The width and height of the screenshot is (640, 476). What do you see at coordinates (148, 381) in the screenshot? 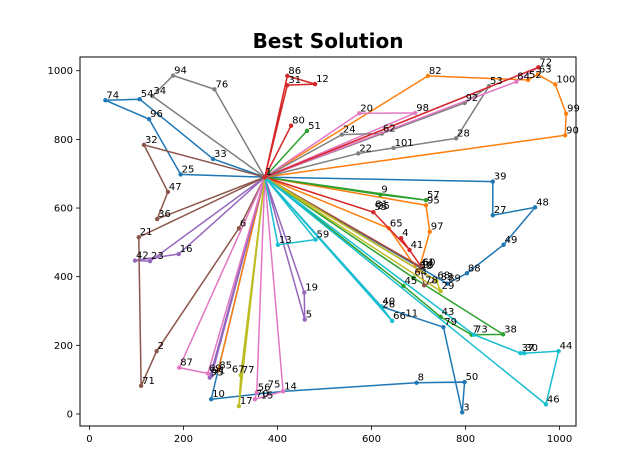
I see `node-label-71: 71` at bounding box center [148, 381].